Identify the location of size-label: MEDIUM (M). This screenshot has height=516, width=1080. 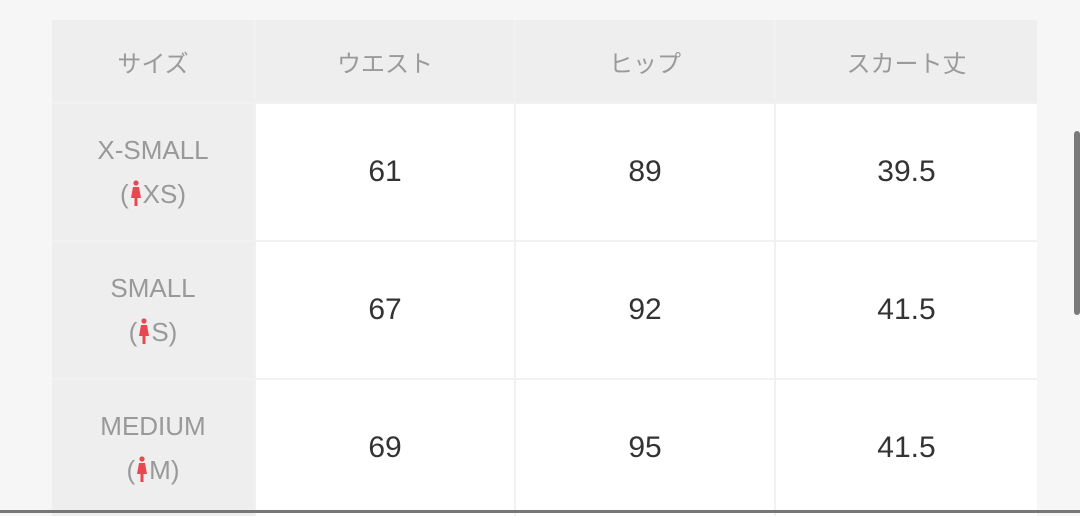
(153, 448).